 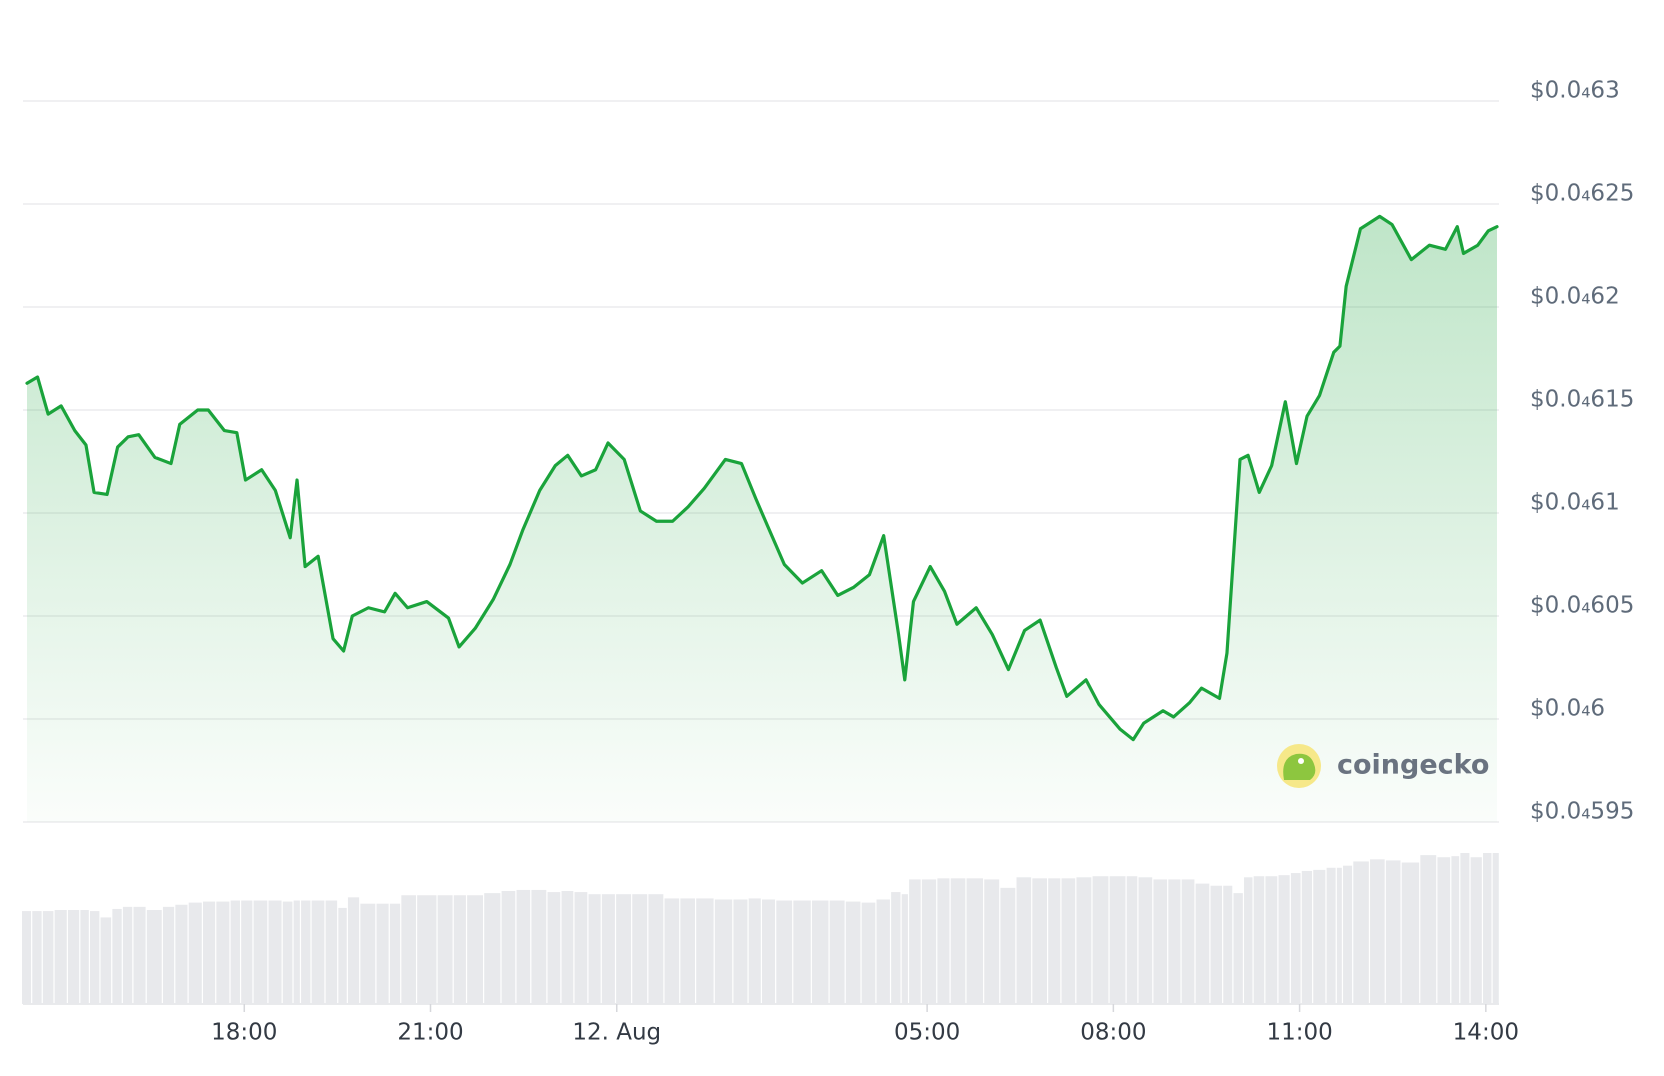 What do you see at coordinates (244, 1033) in the screenshot?
I see `x-tick-label: 18:00` at bounding box center [244, 1033].